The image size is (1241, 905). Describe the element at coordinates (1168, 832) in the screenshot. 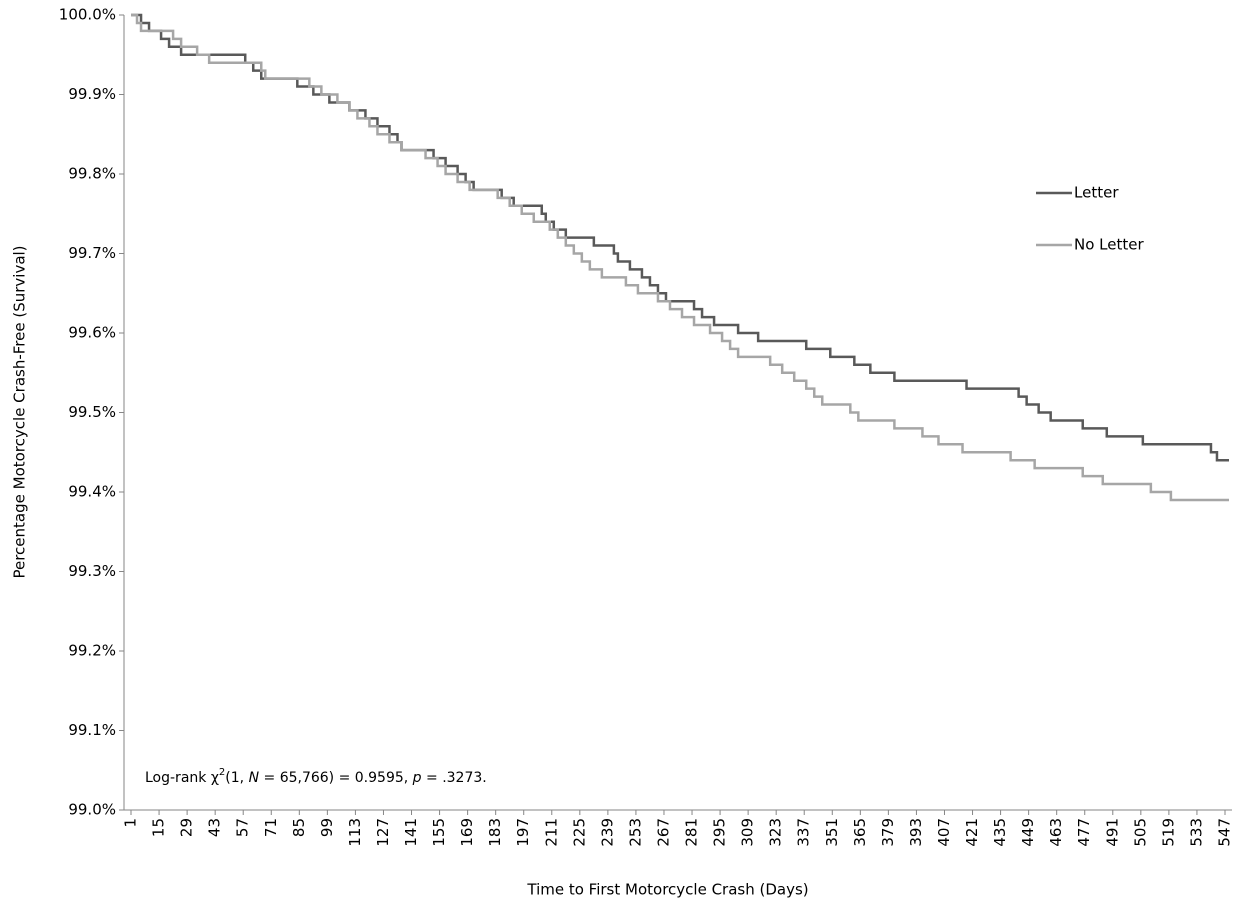

I see `x-tick-label: 519` at that location.